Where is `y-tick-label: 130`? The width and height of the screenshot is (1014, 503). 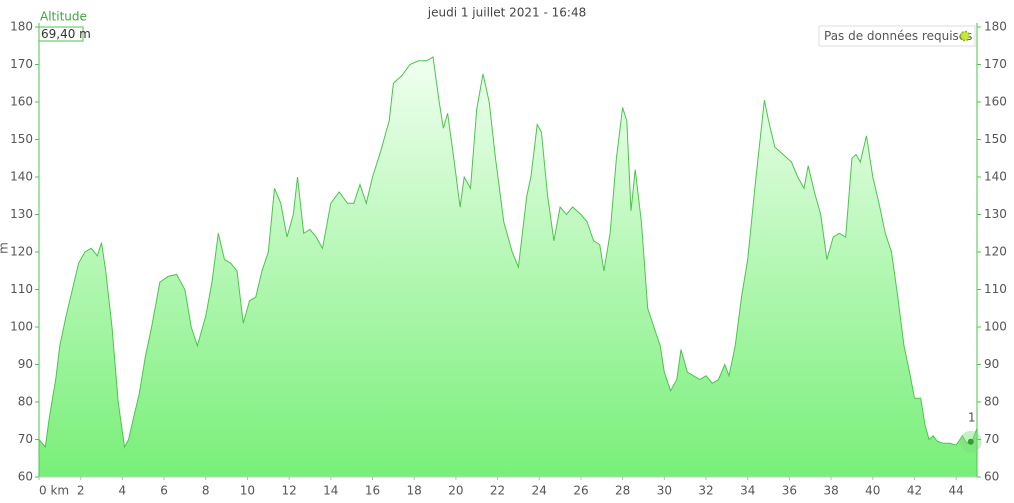 y-tick-label: 130 is located at coordinates (21, 214).